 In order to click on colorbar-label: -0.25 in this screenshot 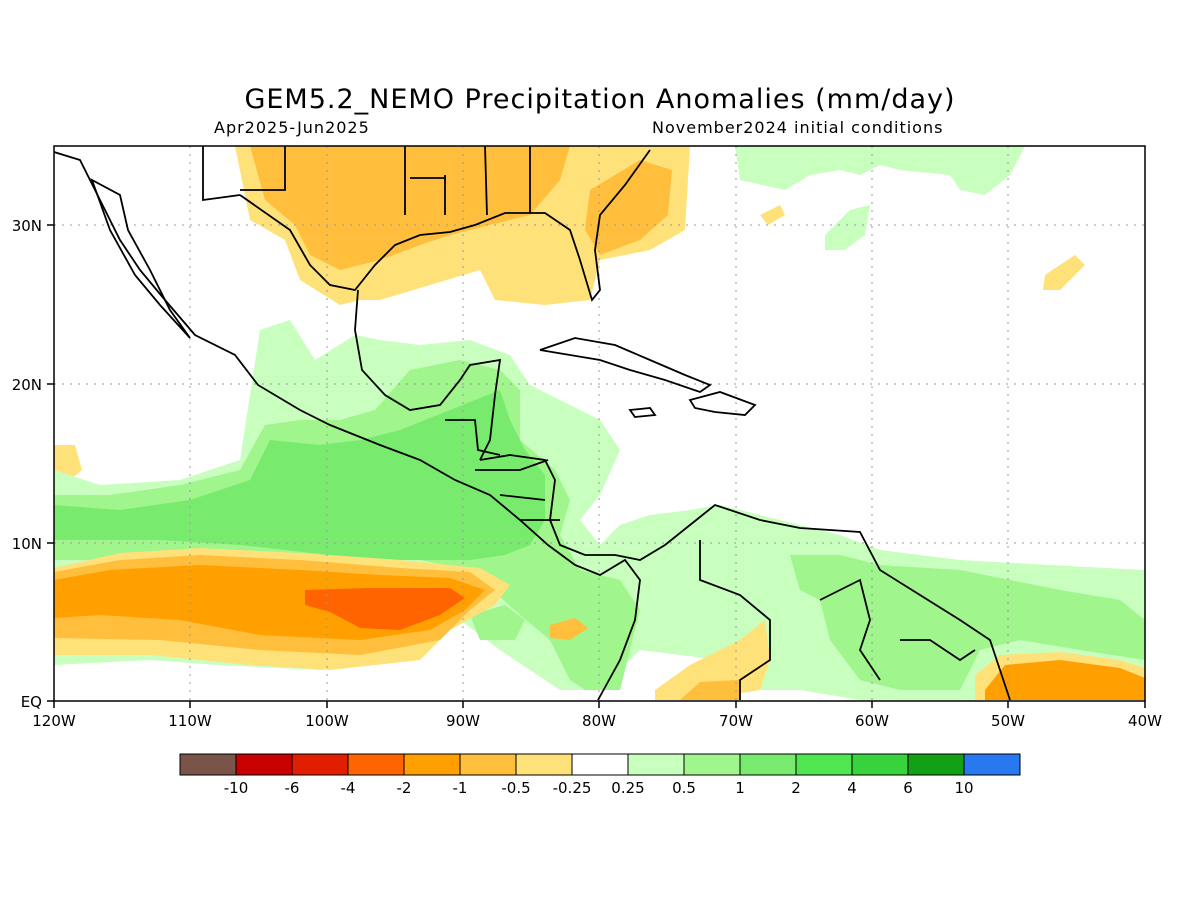, I will do `click(572, 788)`.